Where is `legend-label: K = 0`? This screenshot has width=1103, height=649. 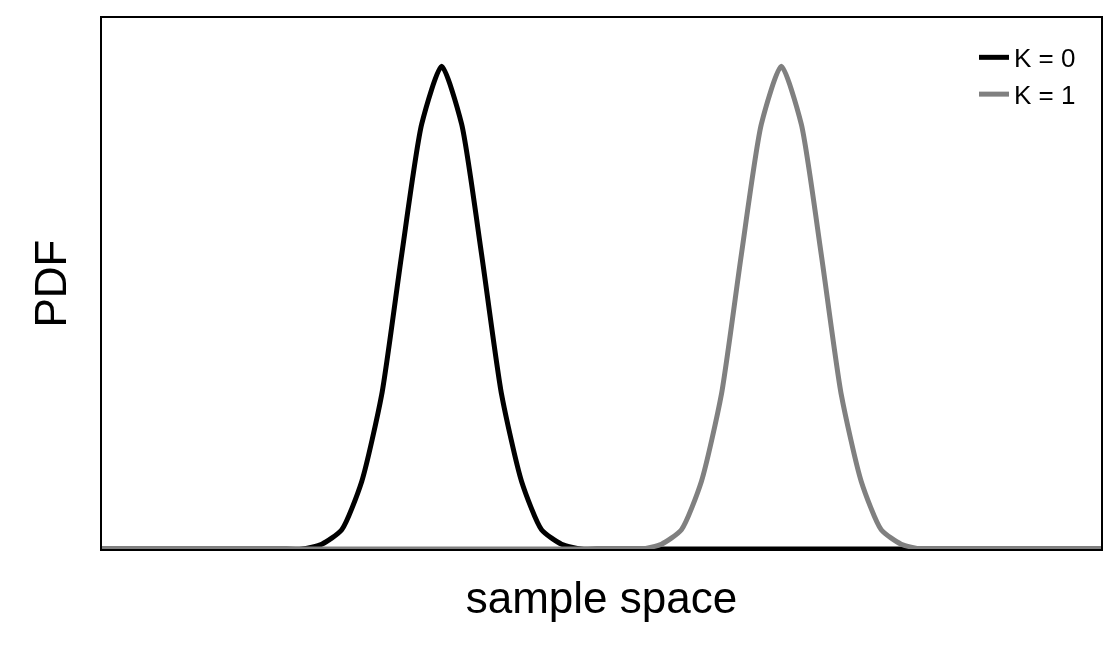 legend-label: K = 0 is located at coordinates (1045, 58).